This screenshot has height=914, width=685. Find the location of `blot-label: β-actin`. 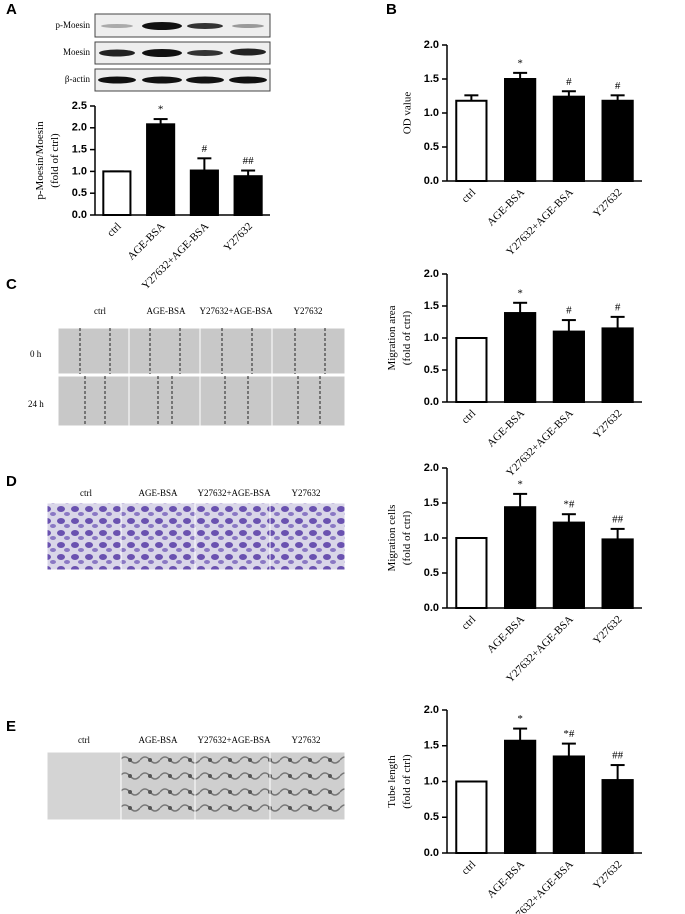

blot-label: β-actin is located at coordinates (78, 79).